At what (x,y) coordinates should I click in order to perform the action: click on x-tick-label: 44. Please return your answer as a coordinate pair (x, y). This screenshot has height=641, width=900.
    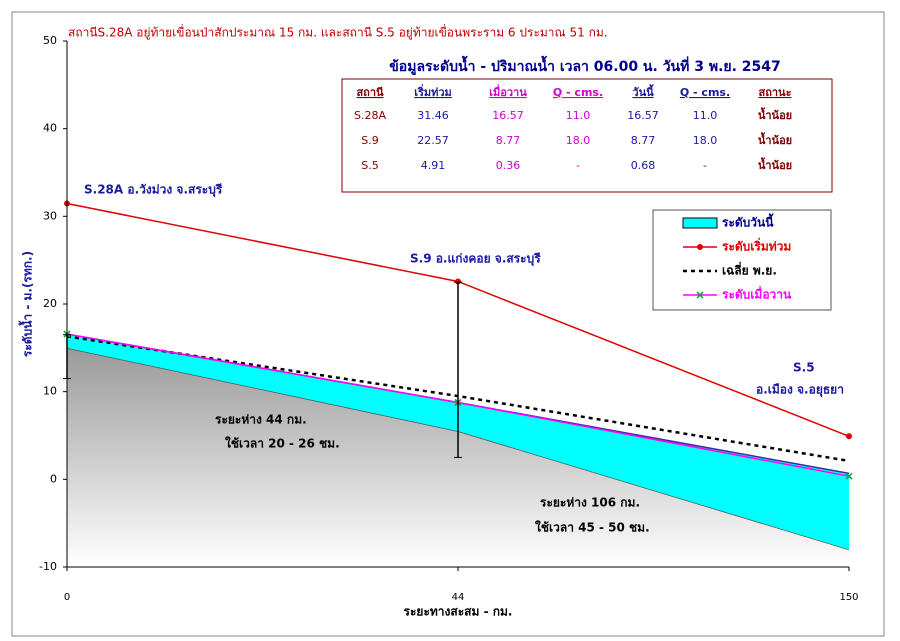
    Looking at the image, I should click on (458, 597).